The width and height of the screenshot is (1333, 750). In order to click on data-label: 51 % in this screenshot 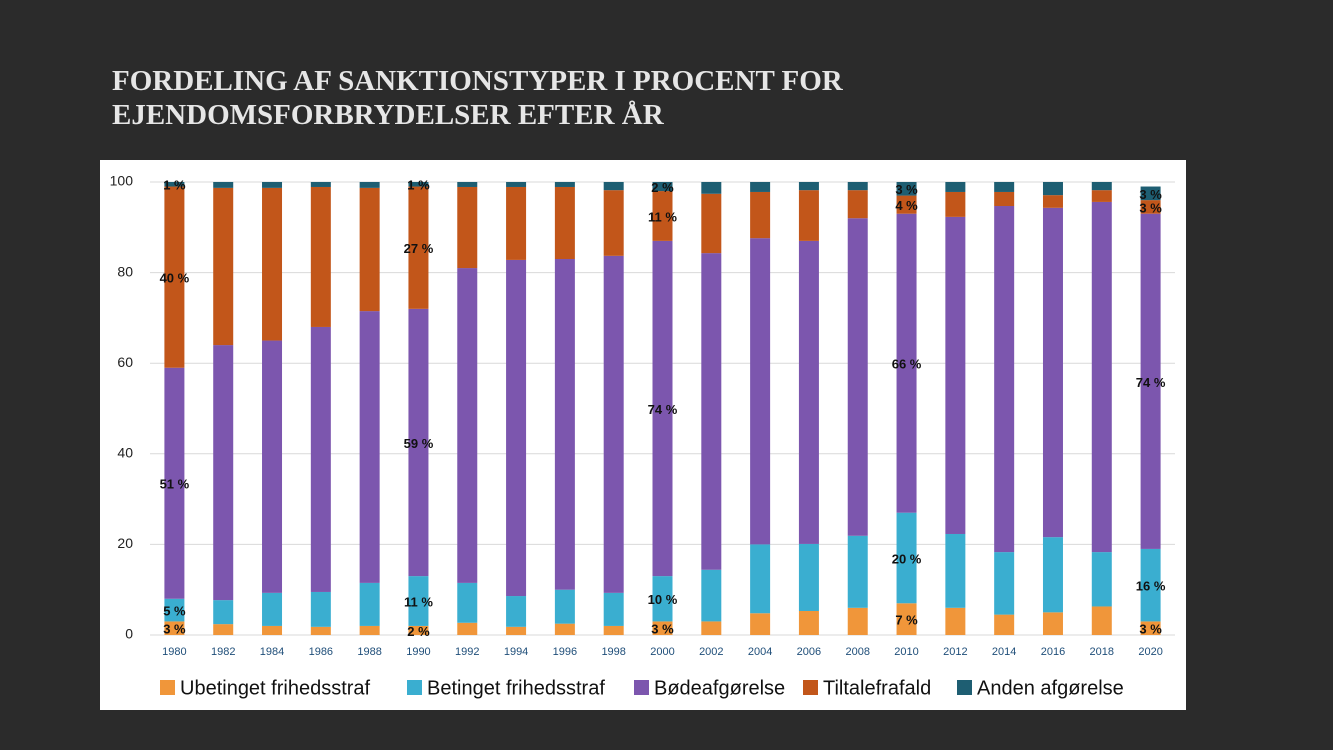, I will do `click(175, 484)`.